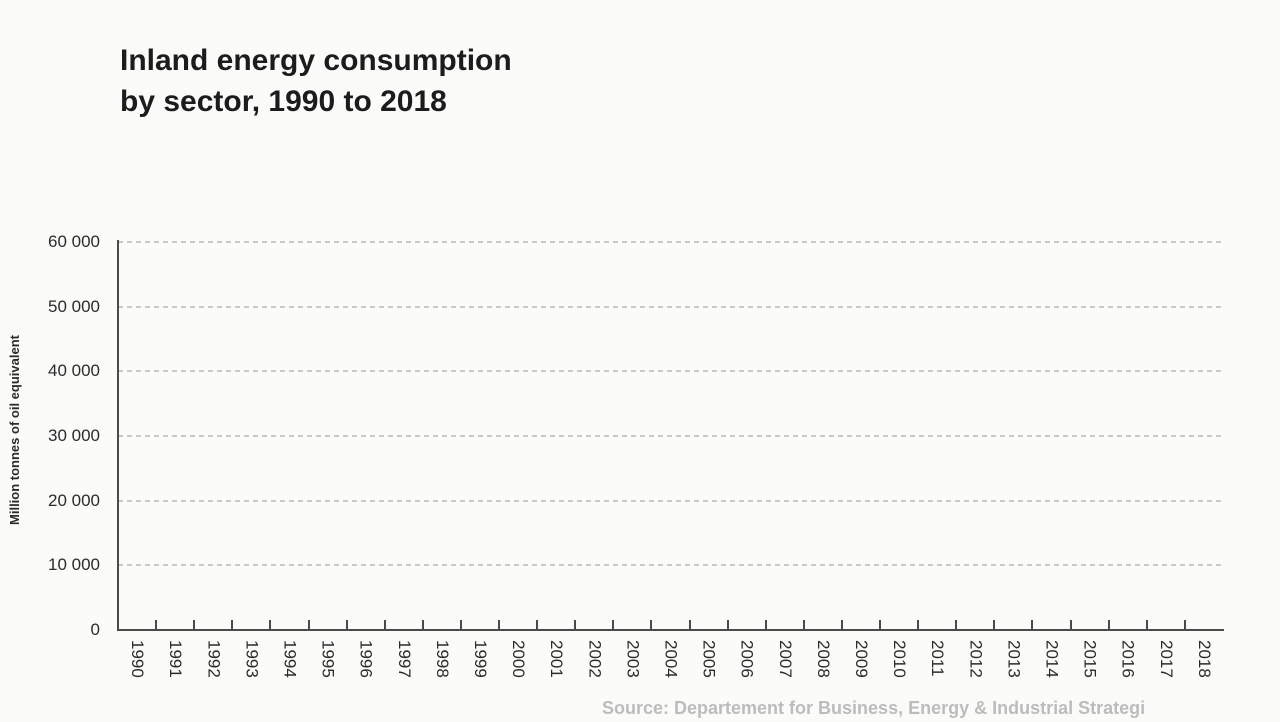  What do you see at coordinates (633, 659) in the screenshot?
I see `x-axis-label: 2003` at bounding box center [633, 659].